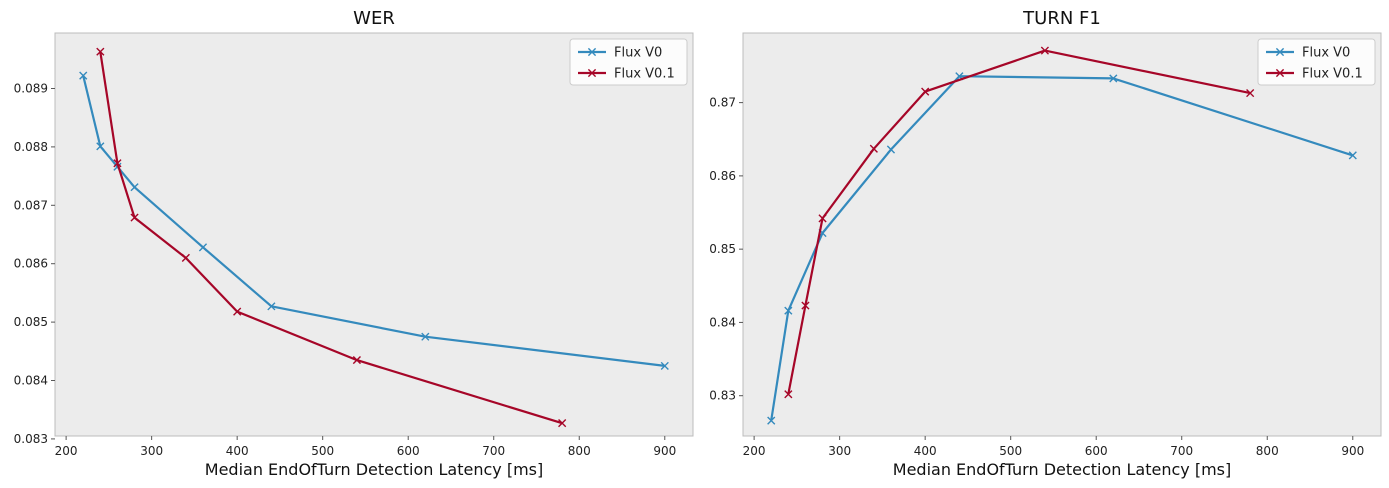  I want to click on y-tick-label: 0.087, so click(31, 205).